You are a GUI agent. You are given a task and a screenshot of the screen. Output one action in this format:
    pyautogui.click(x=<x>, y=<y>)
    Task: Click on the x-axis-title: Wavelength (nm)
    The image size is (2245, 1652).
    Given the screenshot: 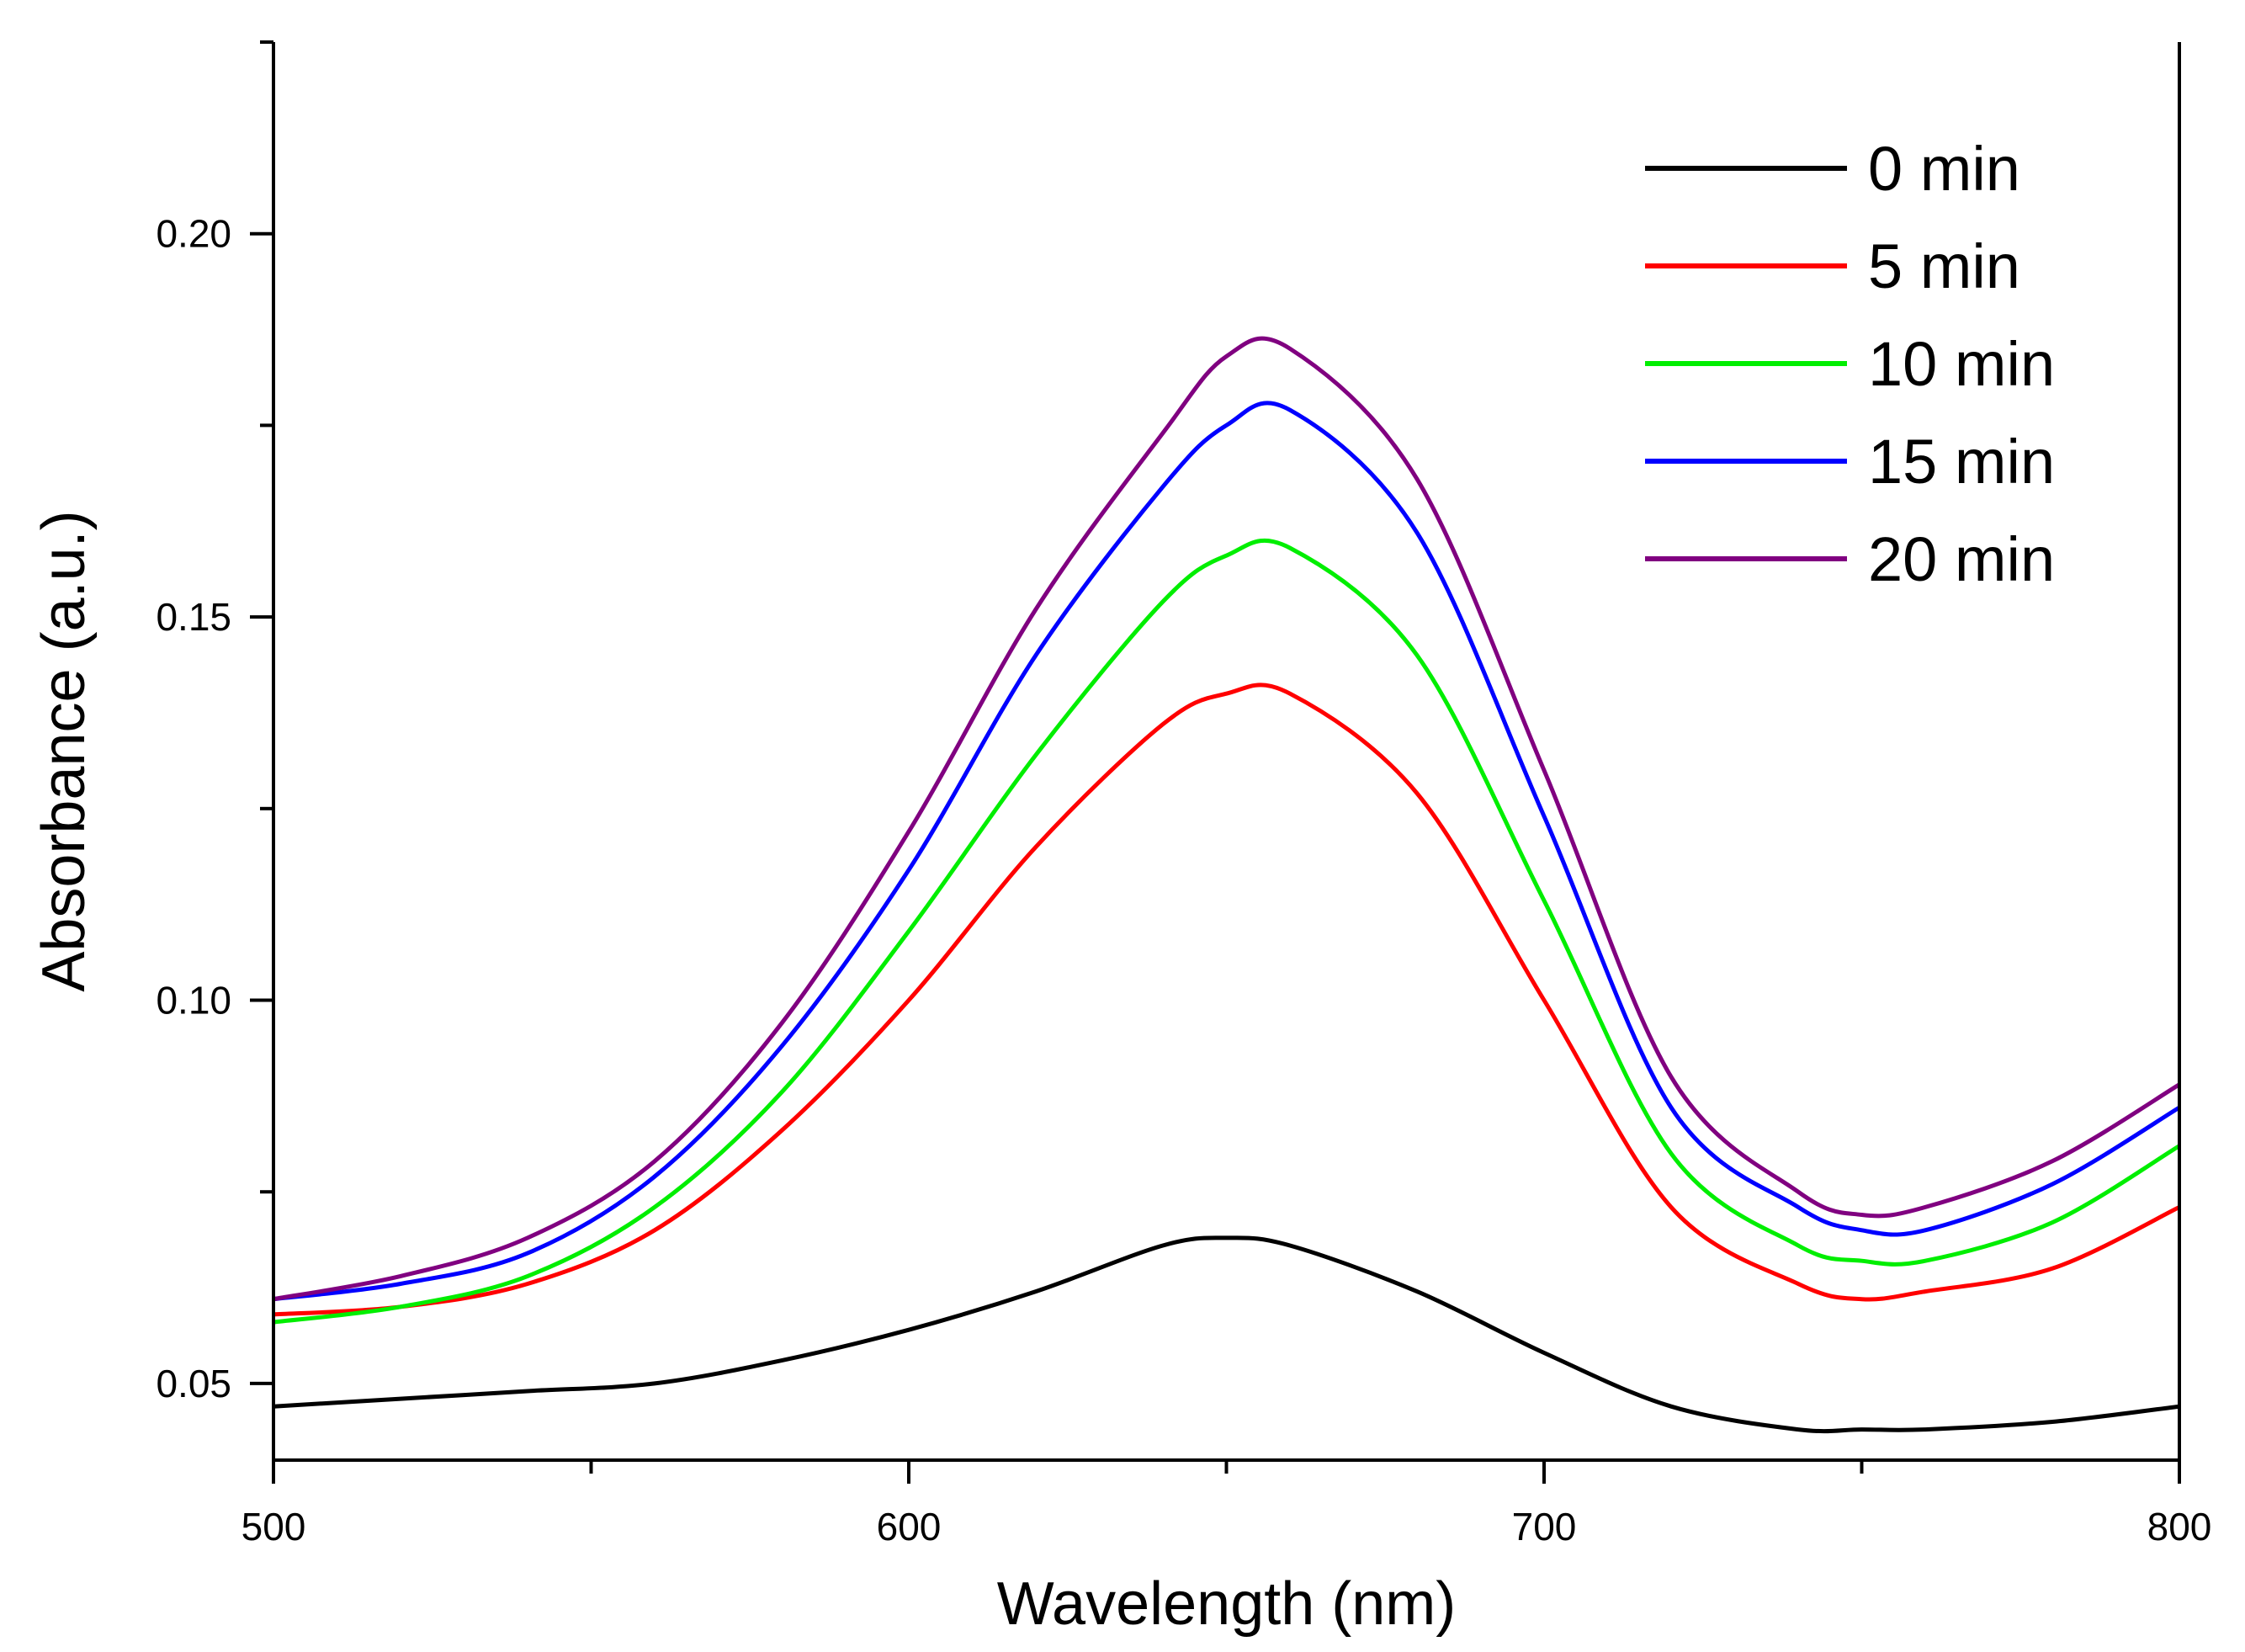 What is the action you would take?
    pyautogui.click(x=1227, y=1604)
    